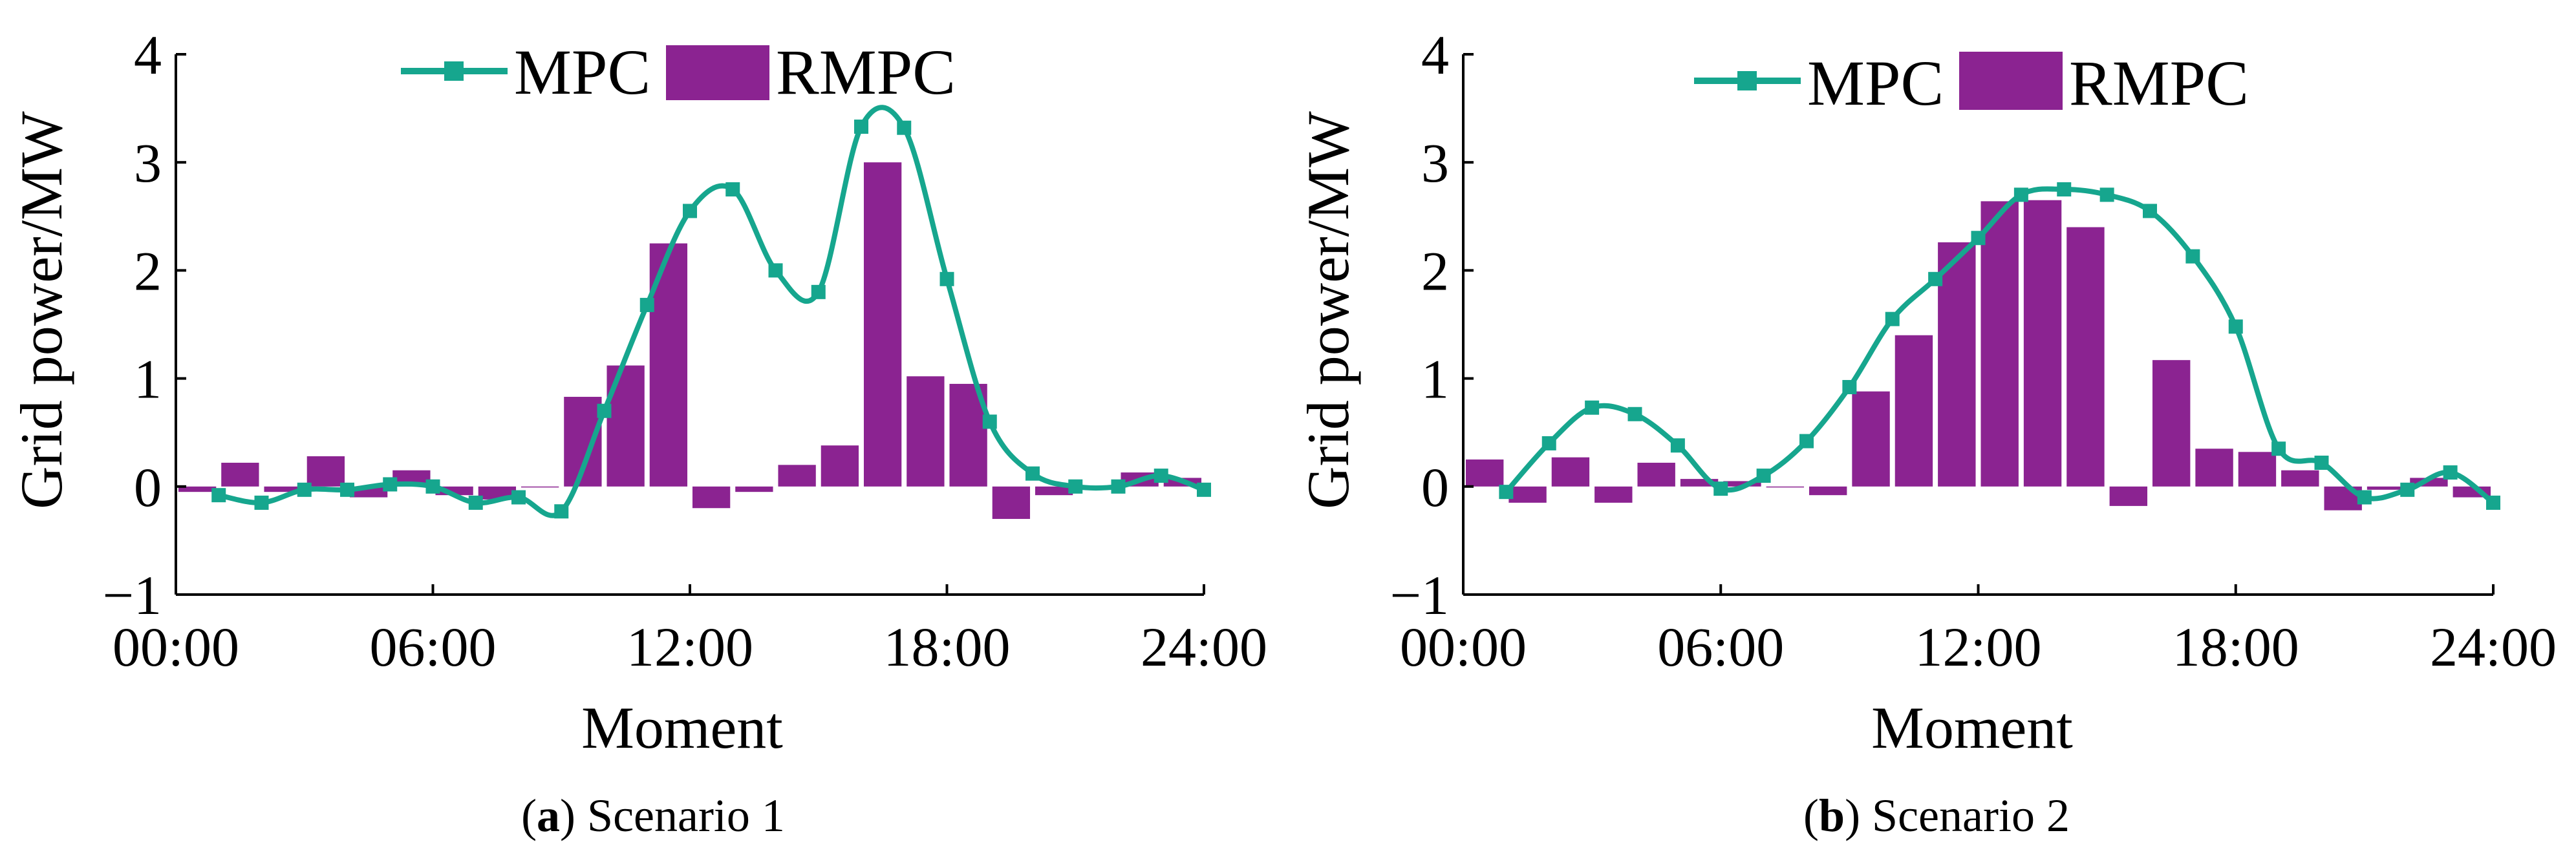  Describe the element at coordinates (1875, 83) in the screenshot. I see `legend-mpc-label: MPC` at that location.